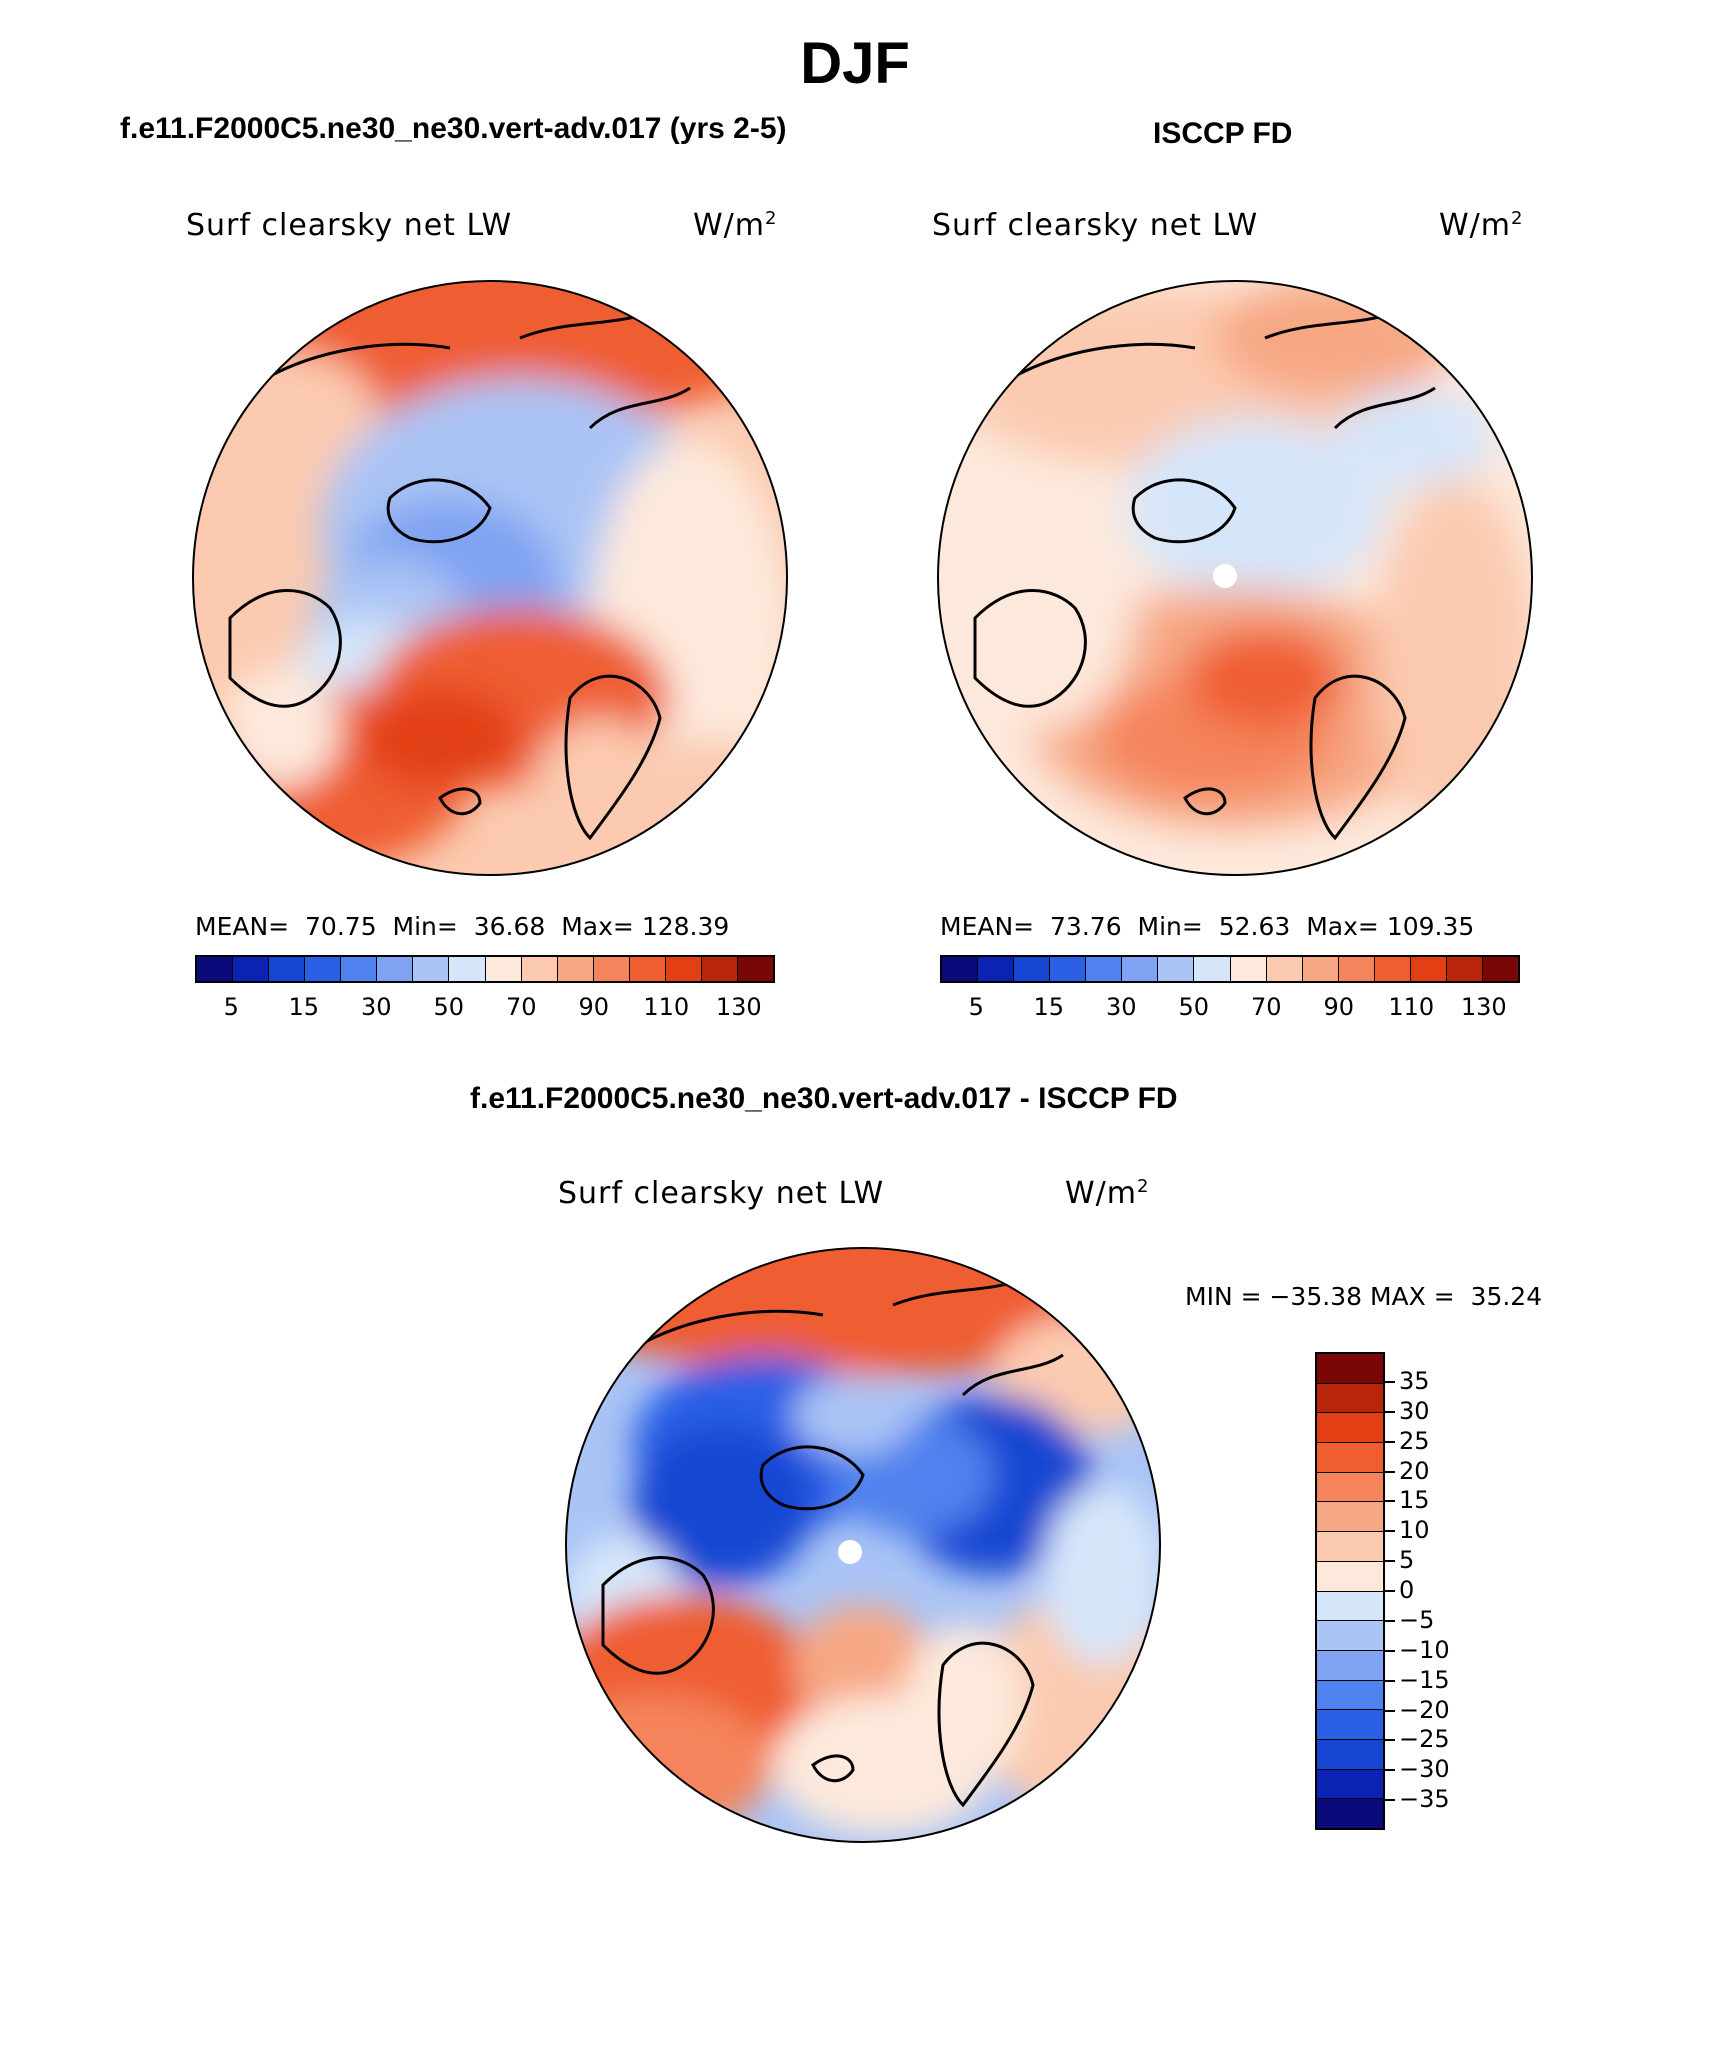  What do you see at coordinates (1414, 1440) in the screenshot?
I see `colorbar-tick-label: 25` at bounding box center [1414, 1440].